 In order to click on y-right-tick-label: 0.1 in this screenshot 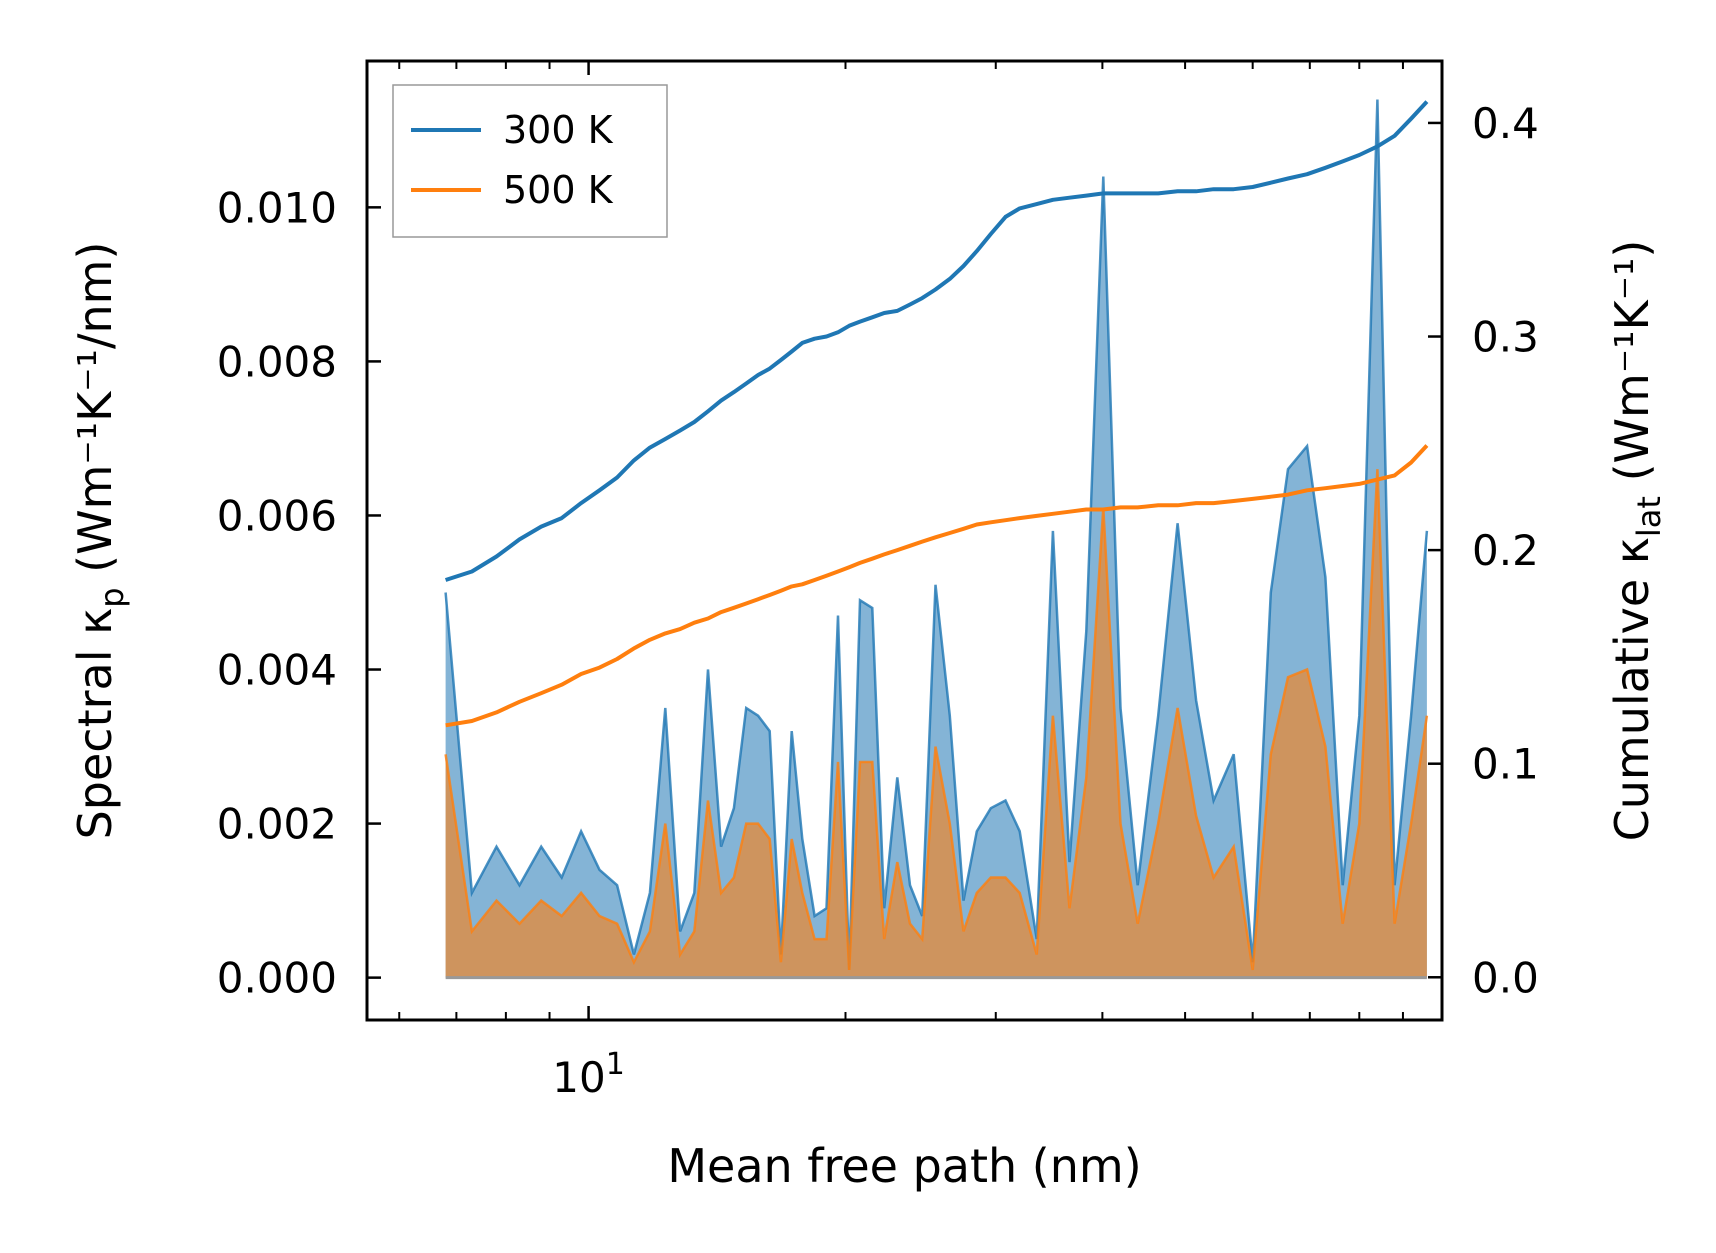, I will do `click(1505, 764)`.